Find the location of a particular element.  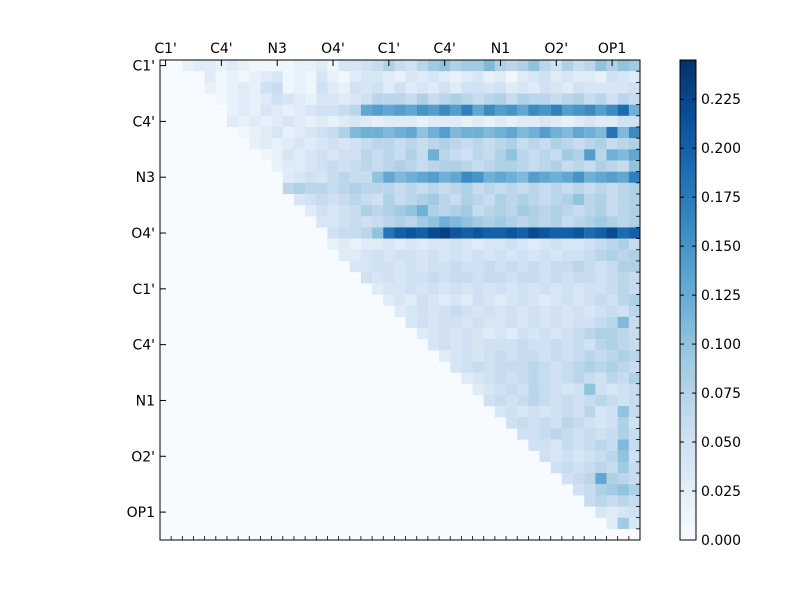

colorbar-tick-label: 0.000 is located at coordinates (721, 541).